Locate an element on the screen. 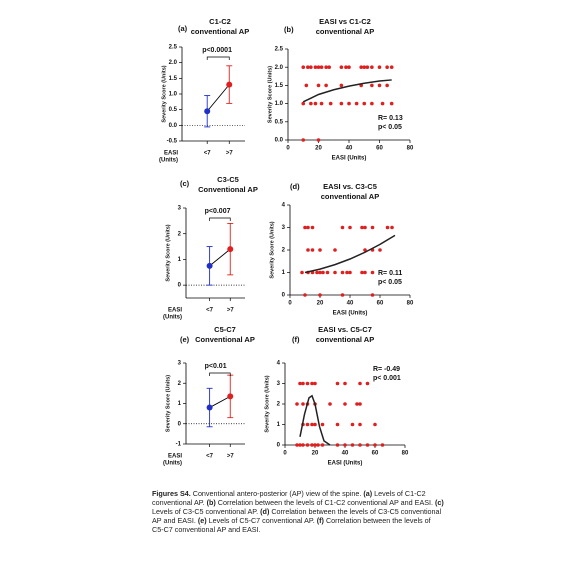  x-tick-label: >7 is located at coordinates (230, 154).